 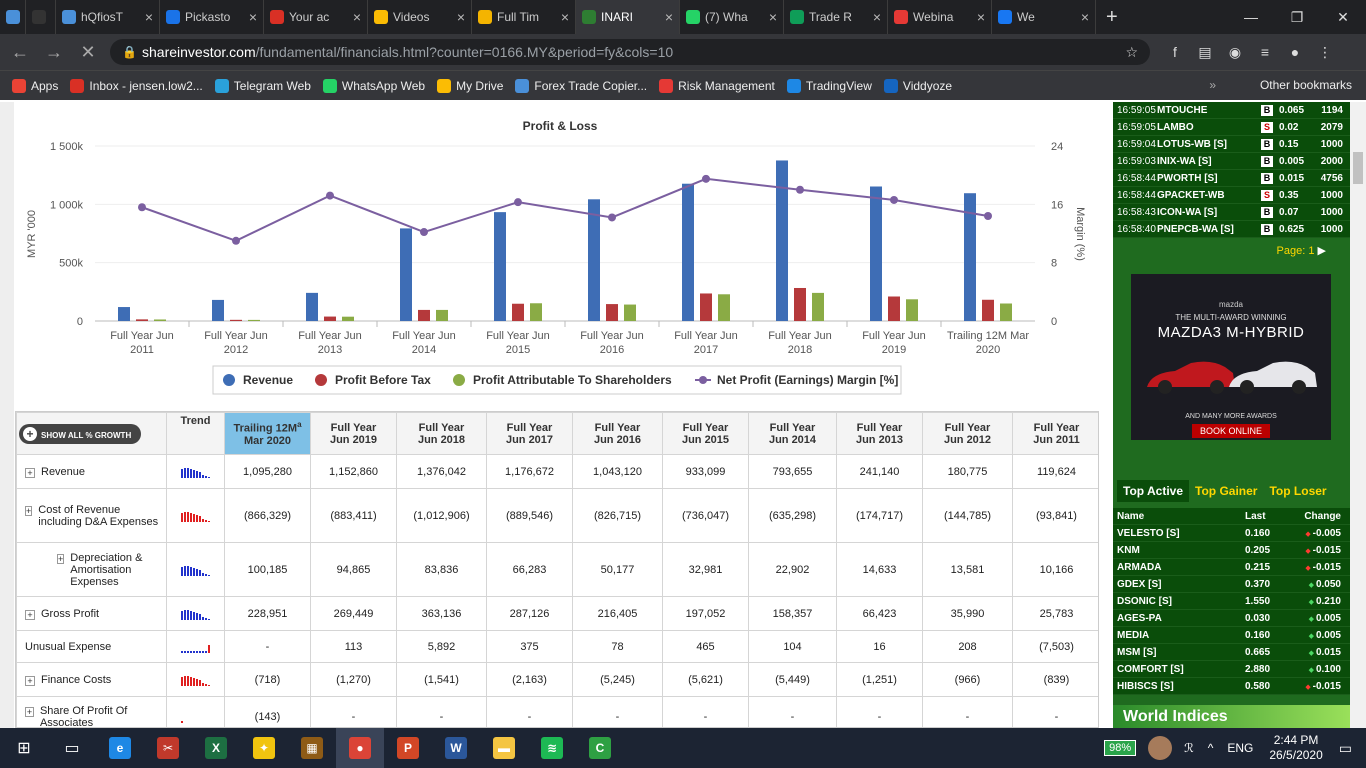 What do you see at coordinates (312, 748) in the screenshot?
I see `taskbar-app: ▦` at bounding box center [312, 748].